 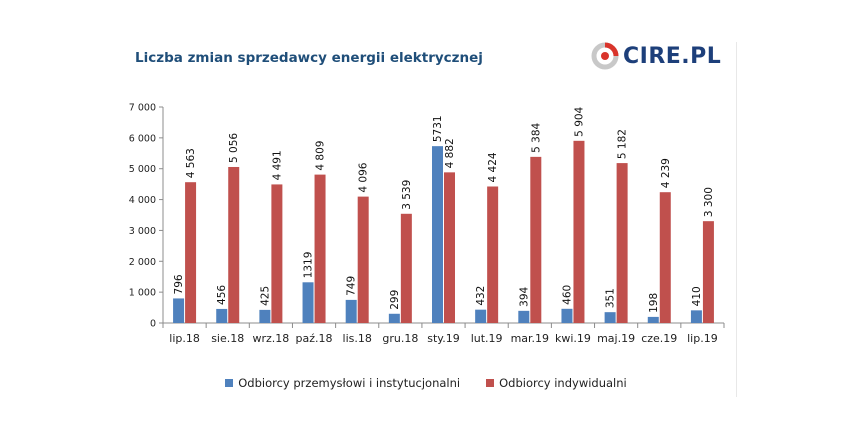 I want to click on legend-item-individual: Odbiorcy indywidualni, so click(x=556, y=383).